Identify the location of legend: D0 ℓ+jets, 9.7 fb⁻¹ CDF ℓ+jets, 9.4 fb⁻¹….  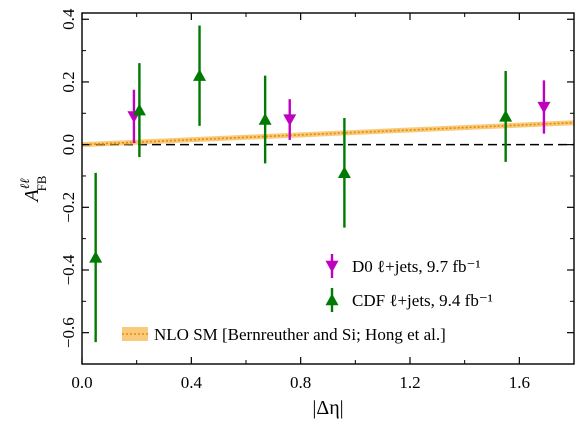
(307, 299).